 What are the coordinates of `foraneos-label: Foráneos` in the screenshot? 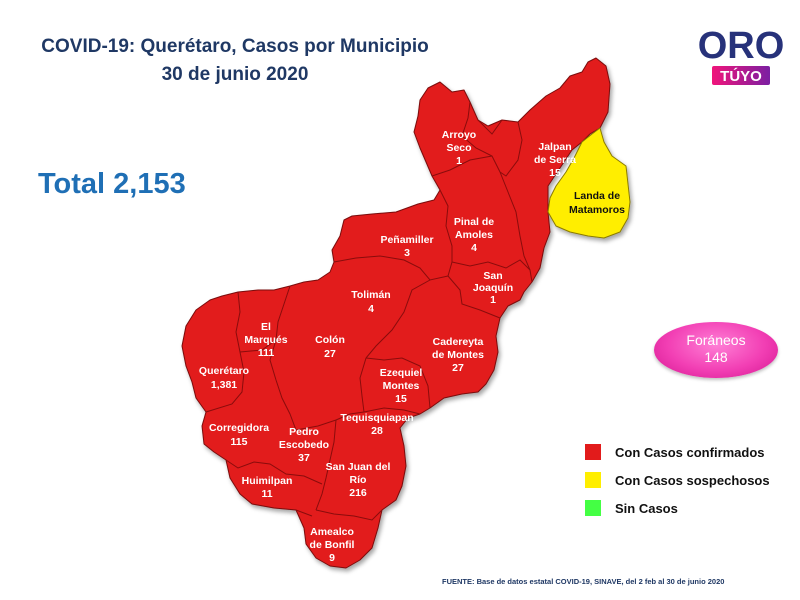 It's located at (716, 340).